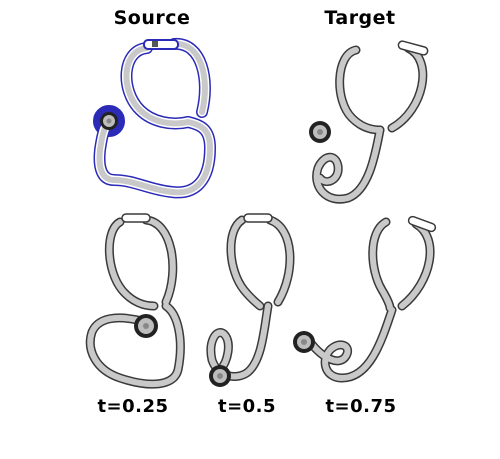 This screenshot has height=459, width=500. What do you see at coordinates (133, 406) in the screenshot?
I see `t-025-label: t=0.25` at bounding box center [133, 406].